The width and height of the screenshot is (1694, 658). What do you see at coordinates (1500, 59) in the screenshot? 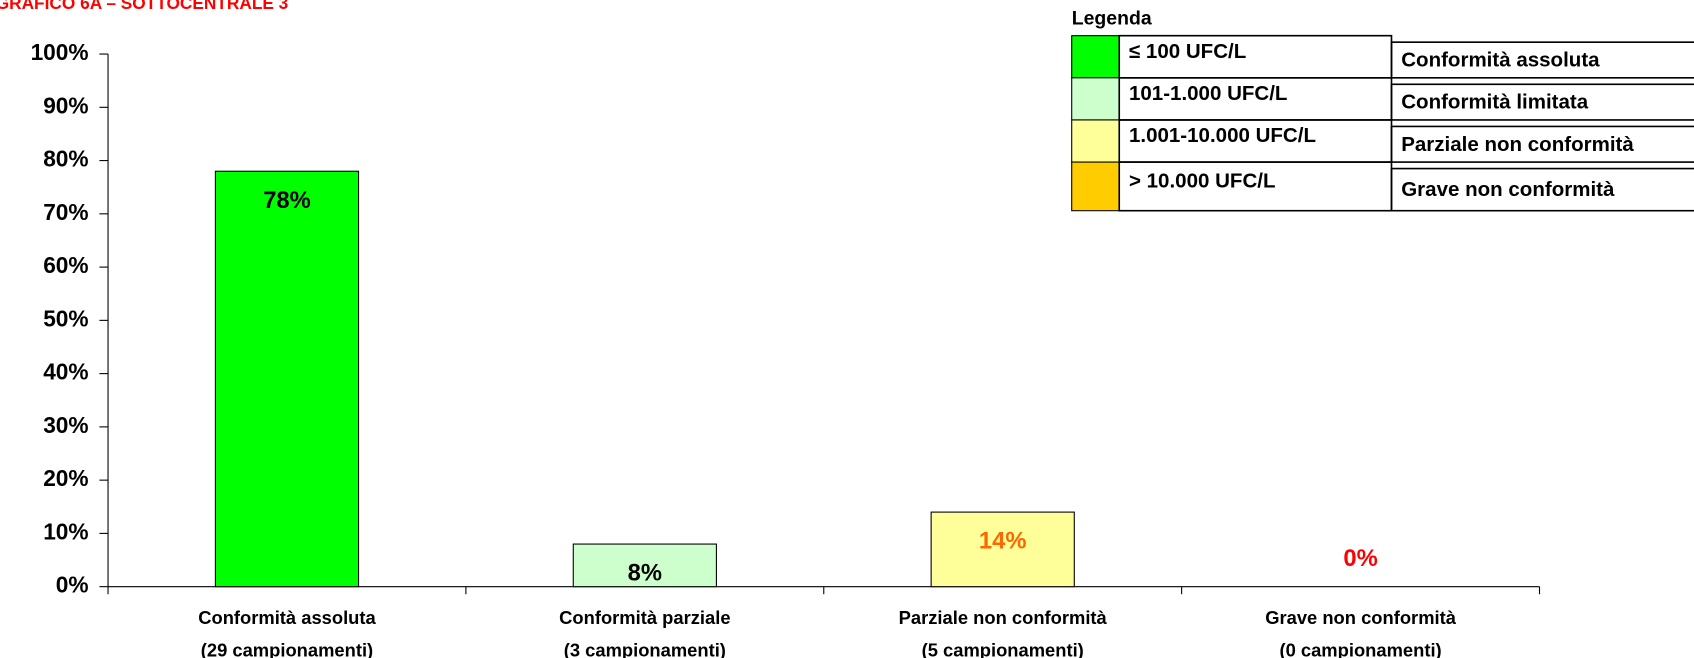
I see `legend-label: Conformità assoluta` at bounding box center [1500, 59].